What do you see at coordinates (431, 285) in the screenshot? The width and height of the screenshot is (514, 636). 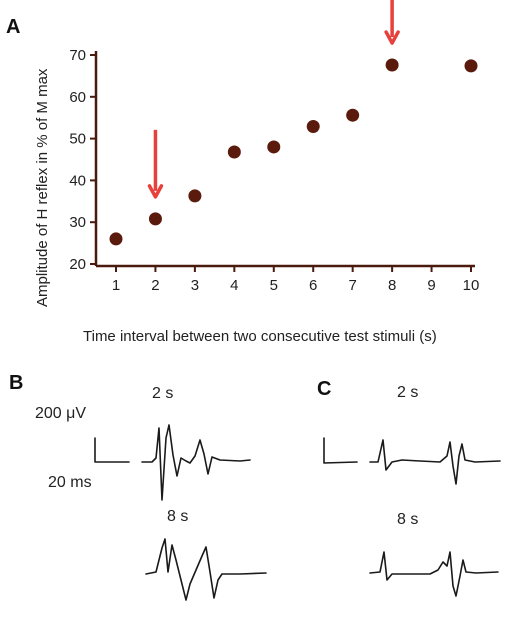 I see `x-tick-label: 9` at bounding box center [431, 285].